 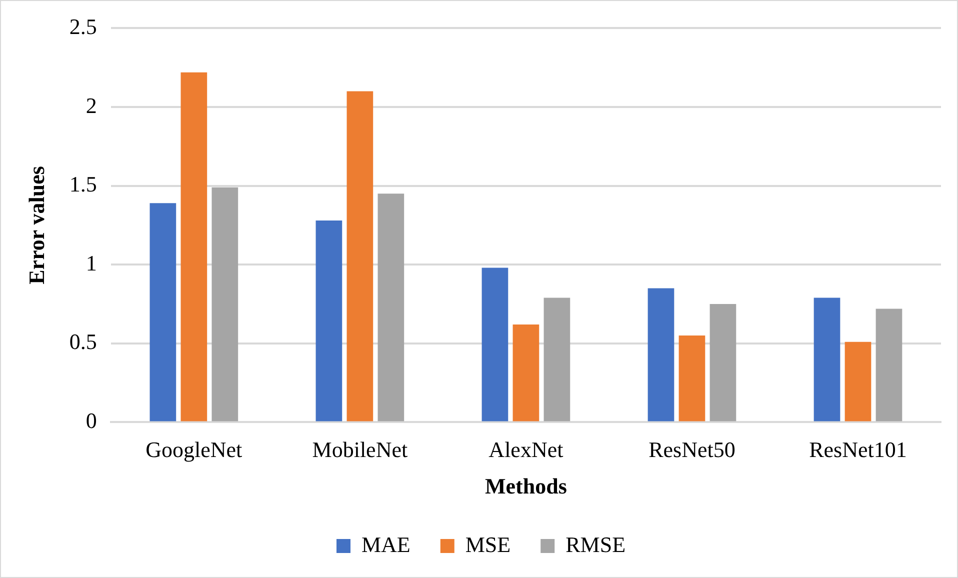 I want to click on y-tick-label: 0.5, so click(x=83, y=341).